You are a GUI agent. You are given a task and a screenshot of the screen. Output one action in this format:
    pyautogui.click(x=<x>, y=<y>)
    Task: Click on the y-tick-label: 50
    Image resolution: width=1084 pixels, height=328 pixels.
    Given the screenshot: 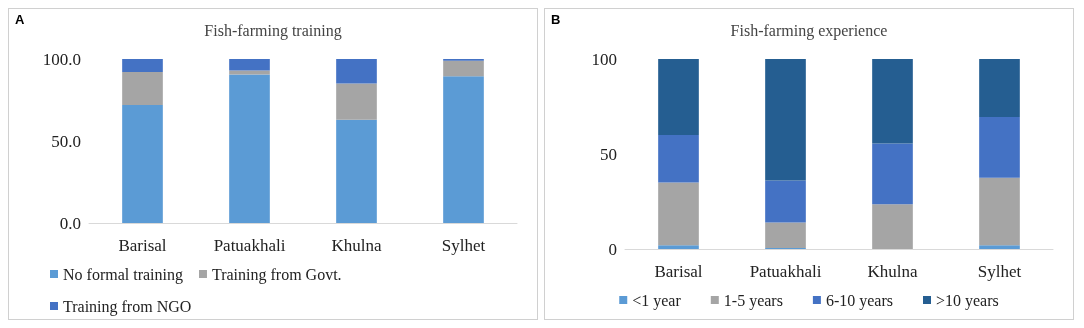 What is the action you would take?
    pyautogui.click(x=608, y=154)
    